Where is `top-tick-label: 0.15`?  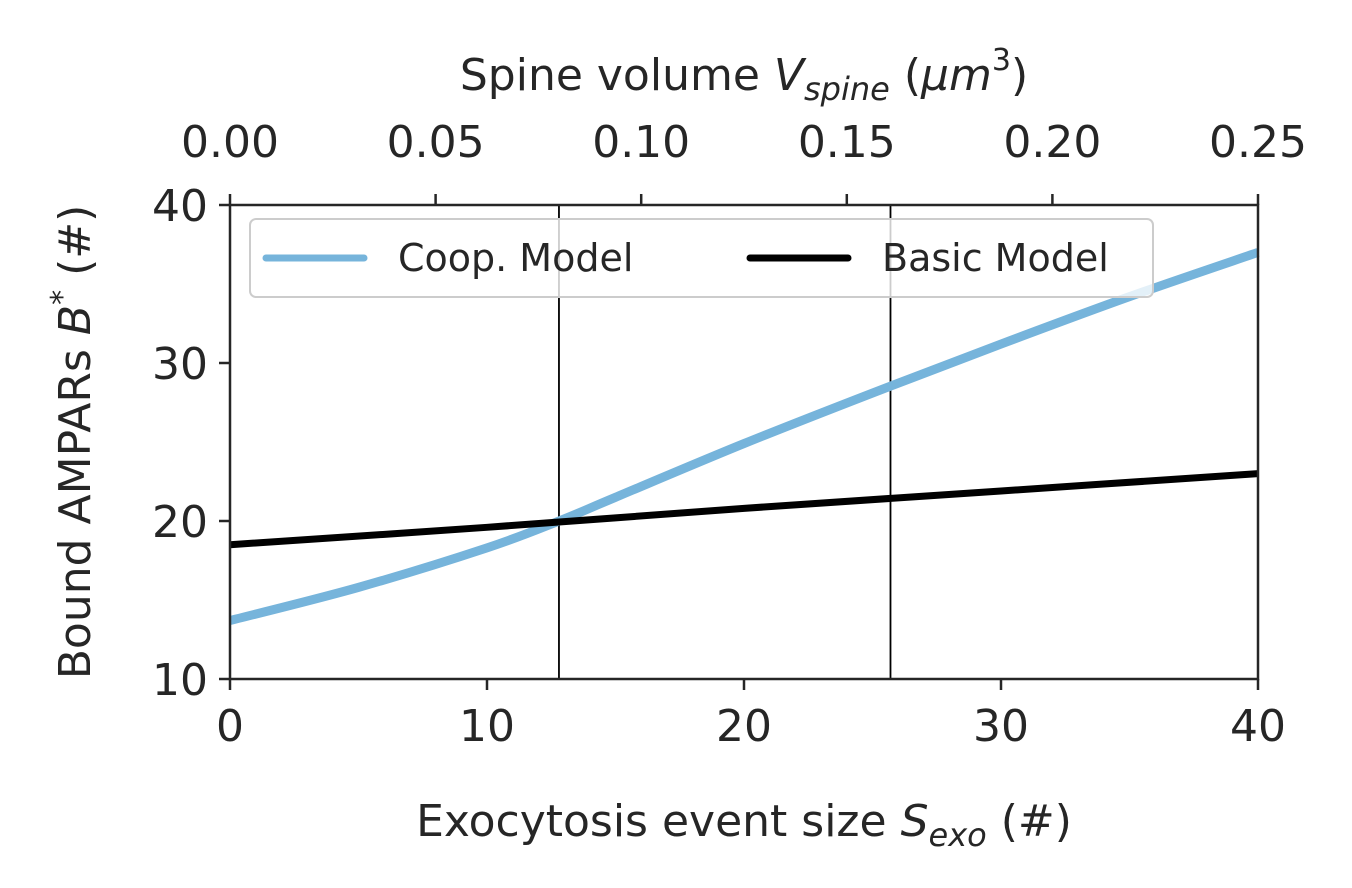
top-tick-label: 0.15 is located at coordinates (847, 142).